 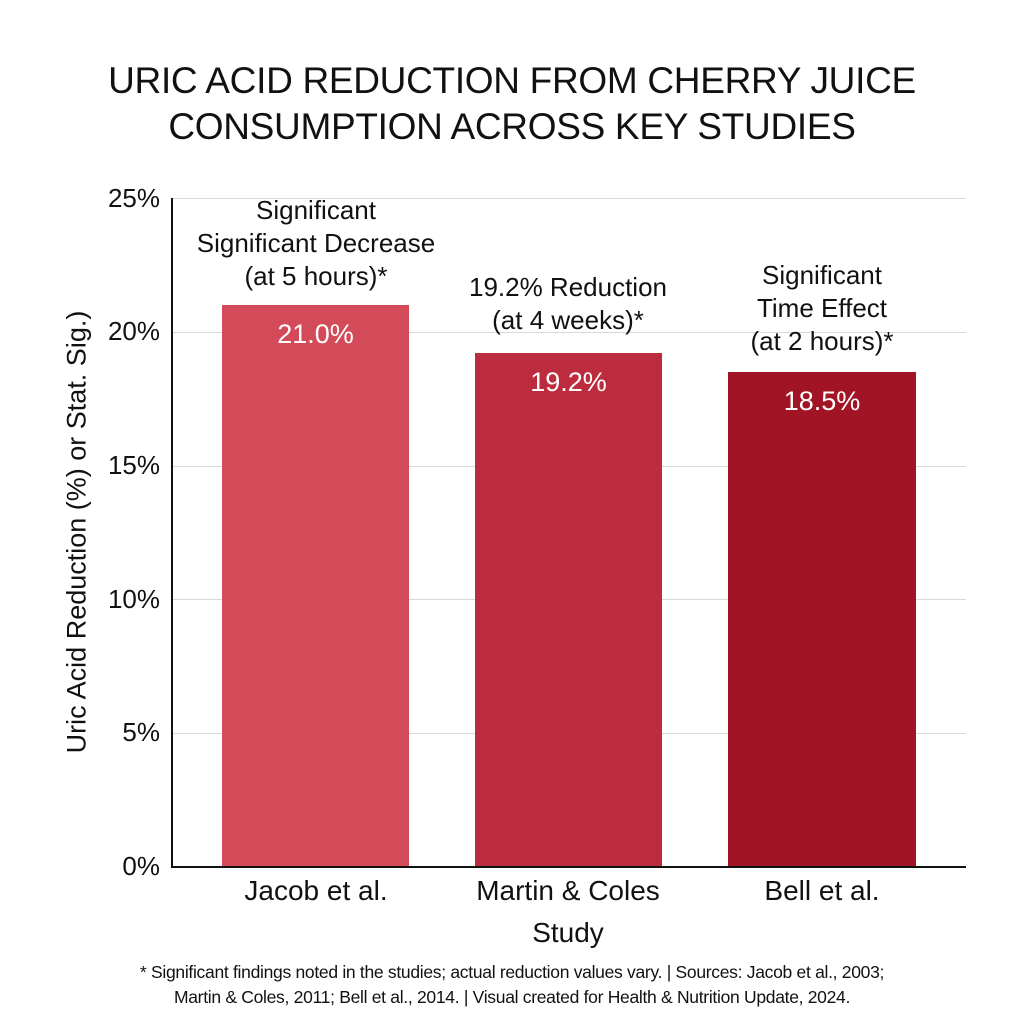 What do you see at coordinates (76, 532) in the screenshot?
I see `y-axis-label: Uric Acid Reduction (%) or Stat. Sig.)` at bounding box center [76, 532].